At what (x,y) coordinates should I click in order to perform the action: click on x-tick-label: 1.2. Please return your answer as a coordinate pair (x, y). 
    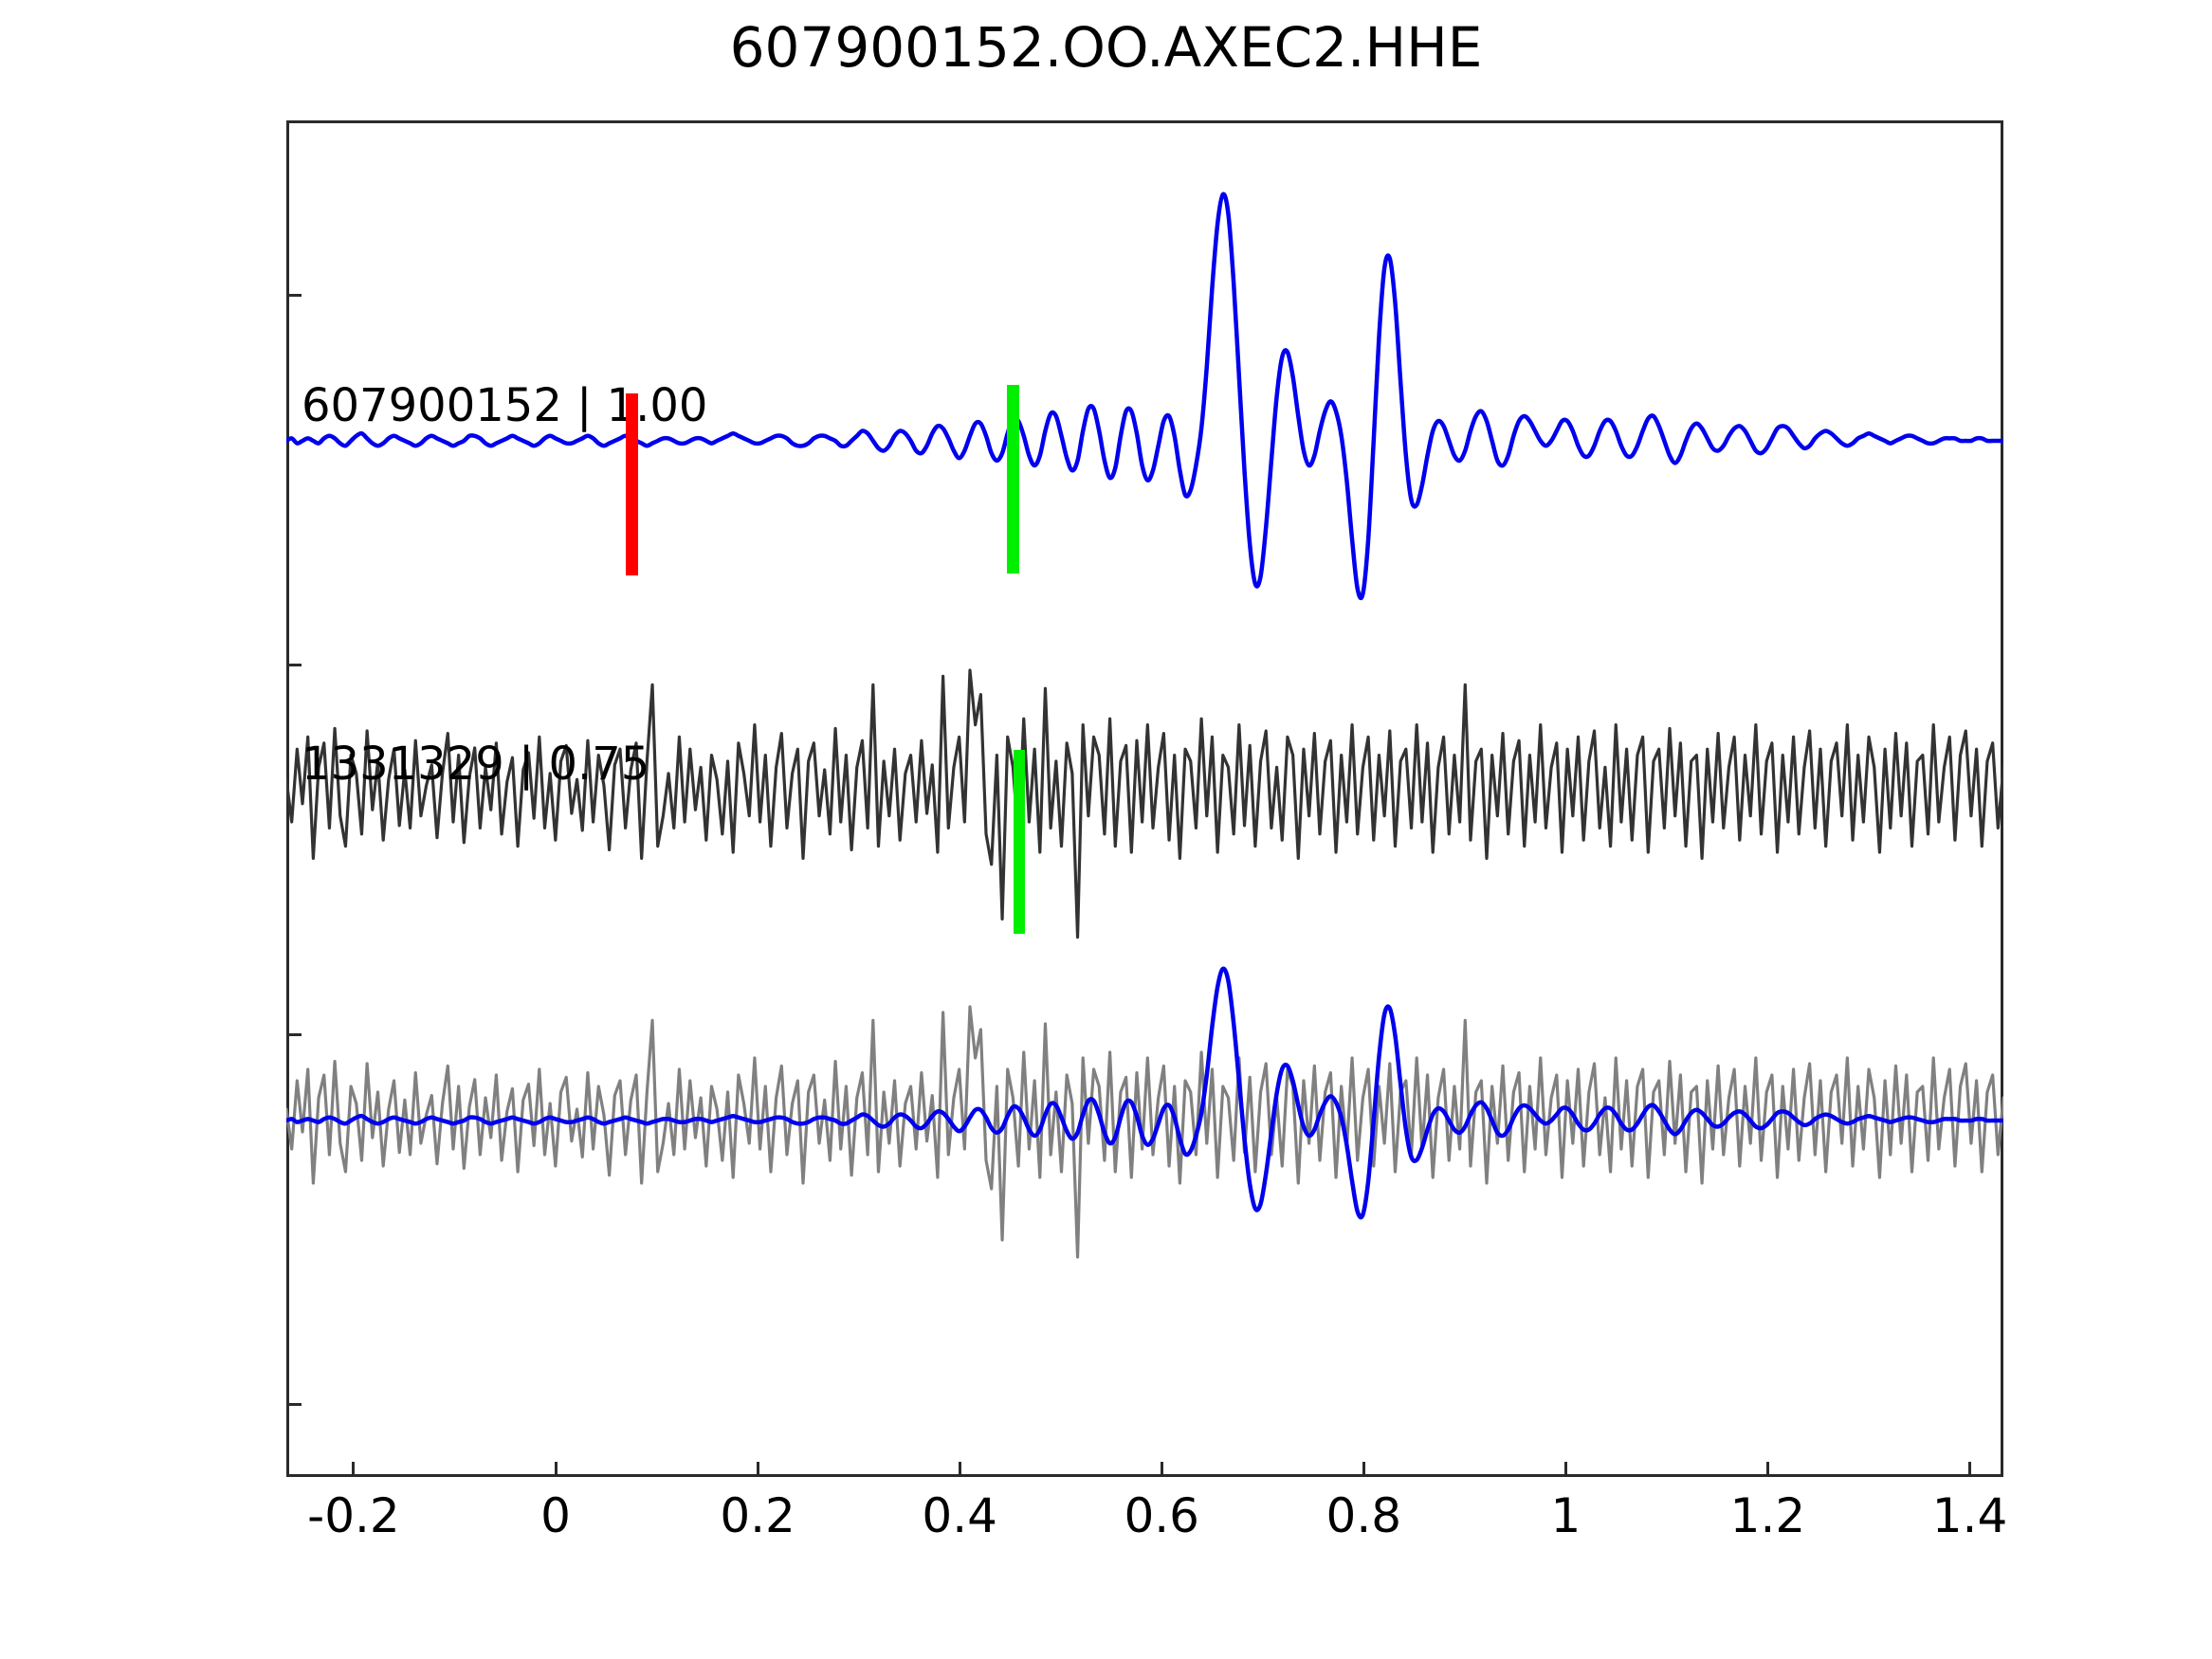
    Looking at the image, I should click on (1767, 1515).